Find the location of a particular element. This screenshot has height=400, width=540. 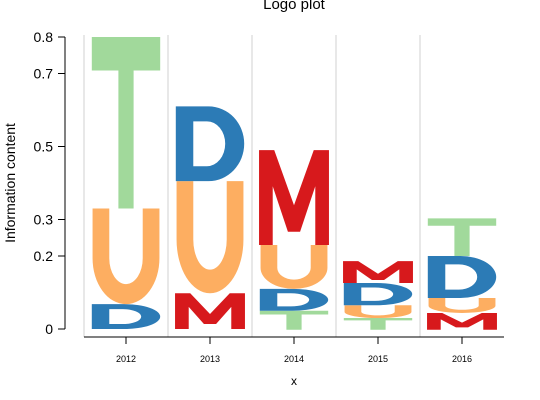

x-tick-label: 2012 is located at coordinates (126, 359).